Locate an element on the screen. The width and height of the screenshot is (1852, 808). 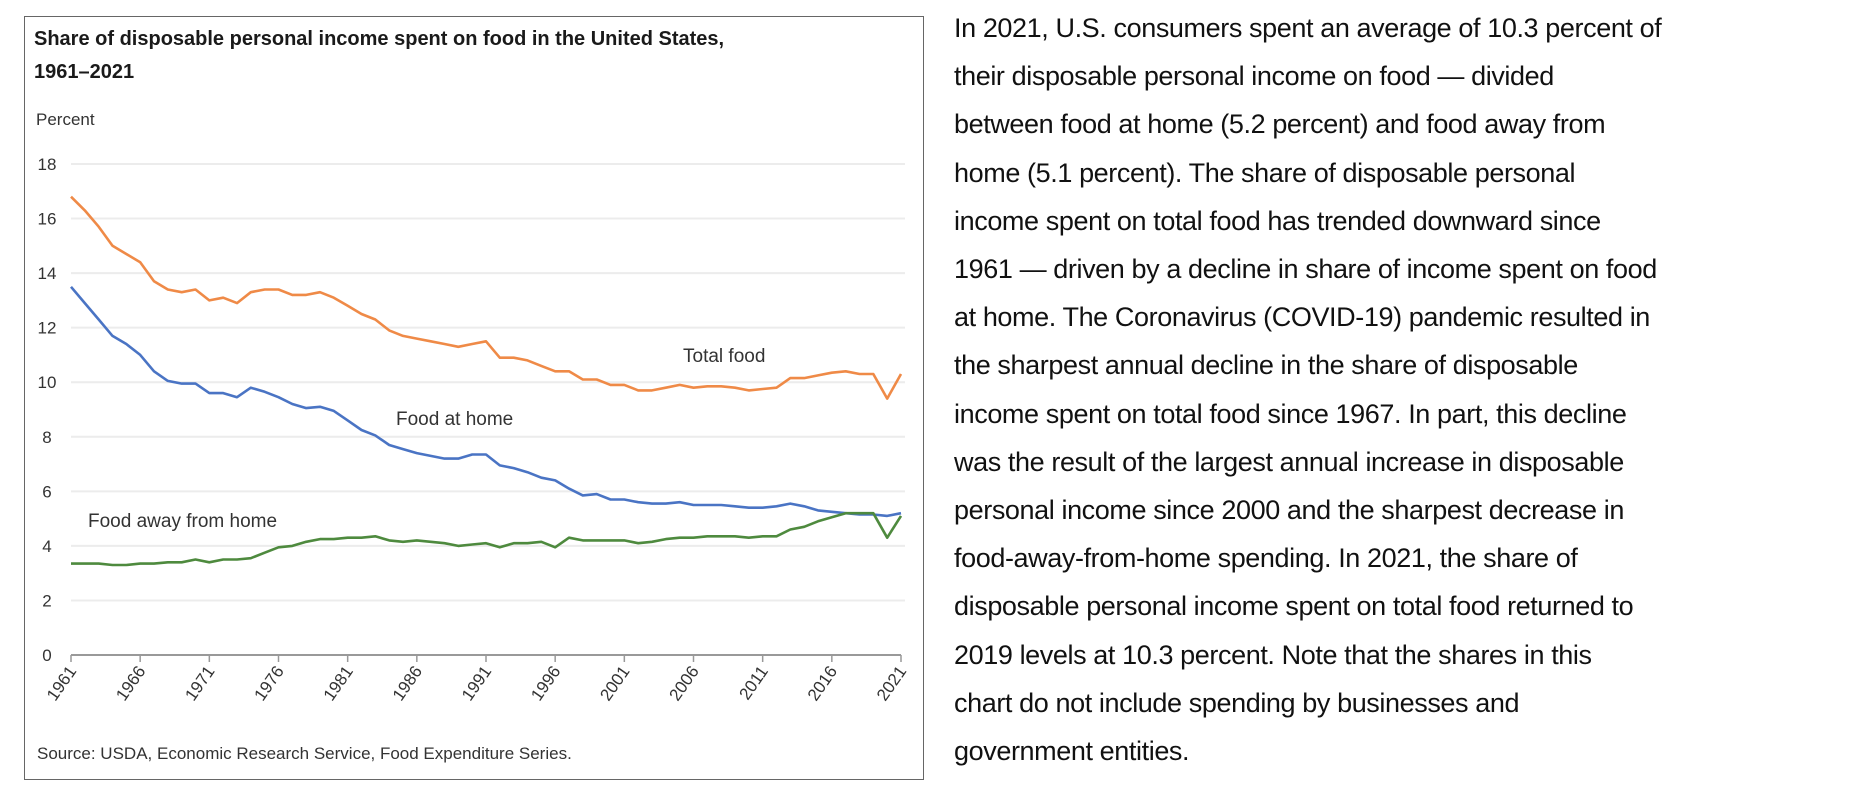
x-tick-label: 2016 is located at coordinates (822, 683).